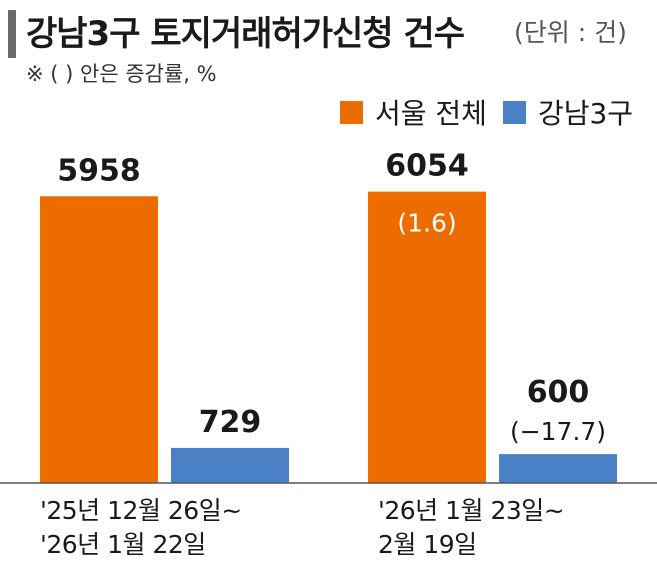 Image resolution: width=657 pixels, height=567 pixels. What do you see at coordinates (123, 544) in the screenshot?
I see `x-label-period-1-line-2: '26년 1월 22일` at bounding box center [123, 544].